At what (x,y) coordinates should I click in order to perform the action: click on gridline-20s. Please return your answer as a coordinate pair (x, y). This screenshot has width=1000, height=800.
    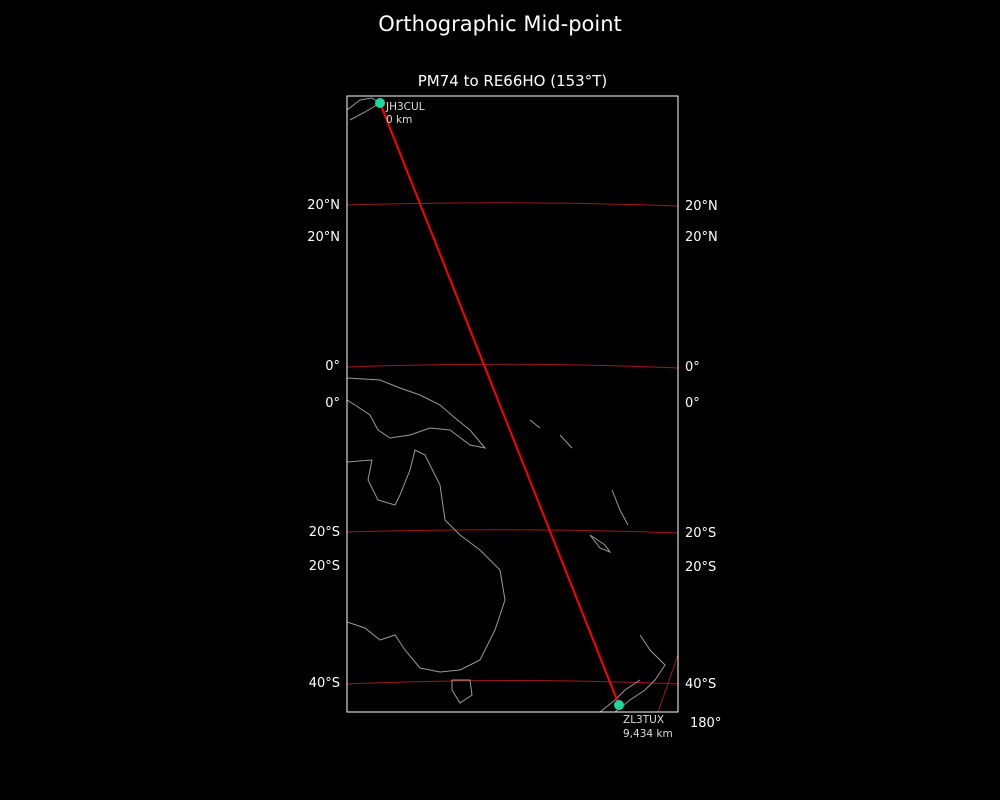
    Looking at the image, I should click on (512, 531).